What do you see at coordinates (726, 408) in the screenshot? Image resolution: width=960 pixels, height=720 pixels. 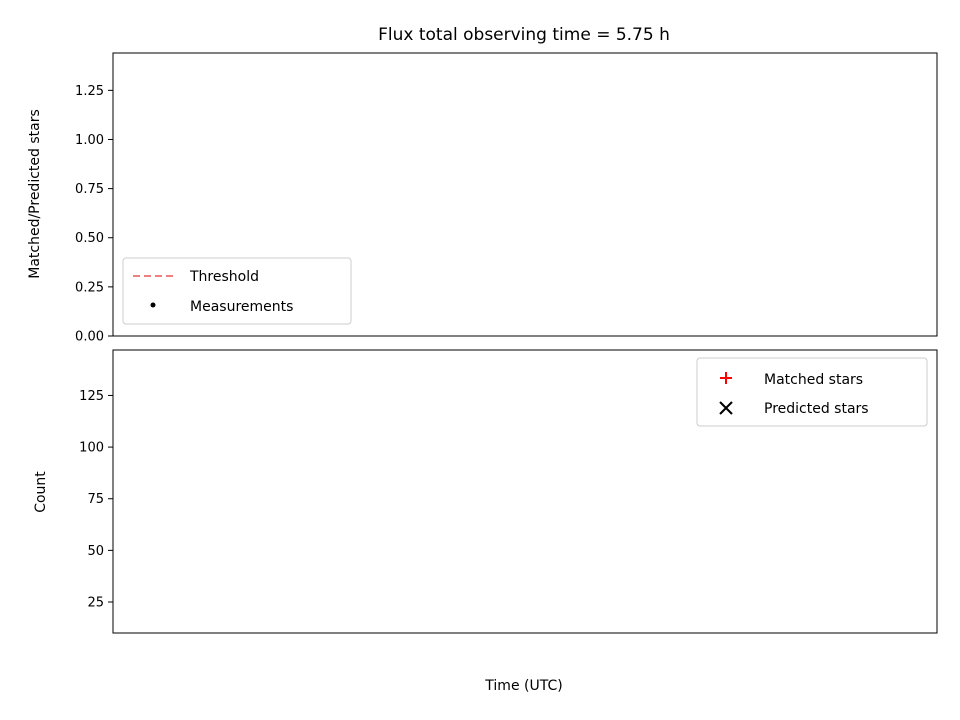 I see `legend-predicted-swatch` at bounding box center [726, 408].